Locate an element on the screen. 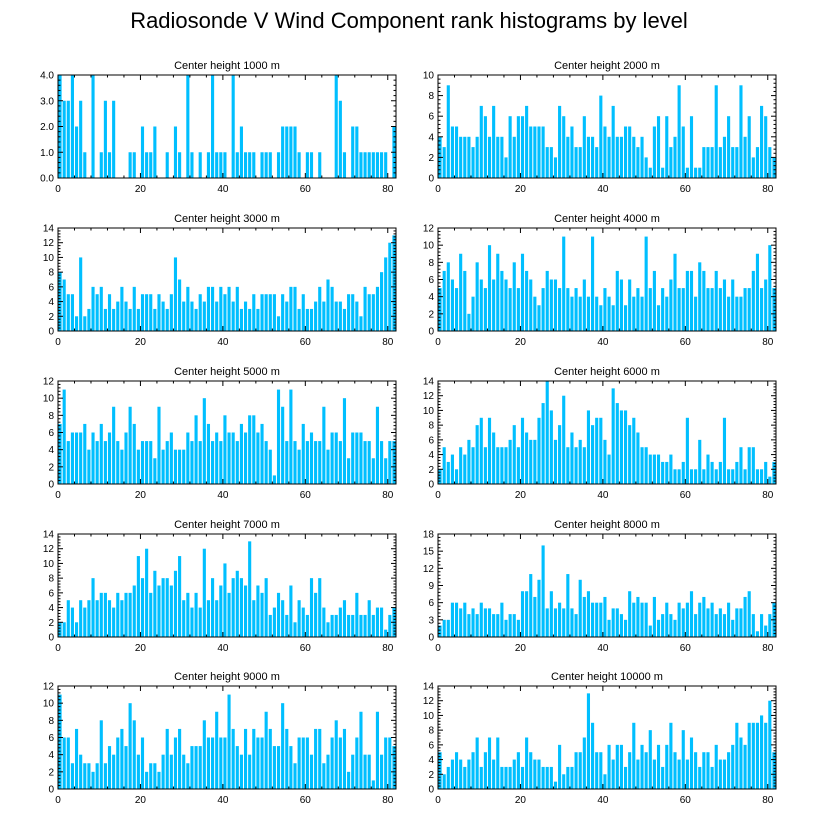 The width and height of the screenshot is (818, 824). plot-frame is located at coordinates (607, 737).